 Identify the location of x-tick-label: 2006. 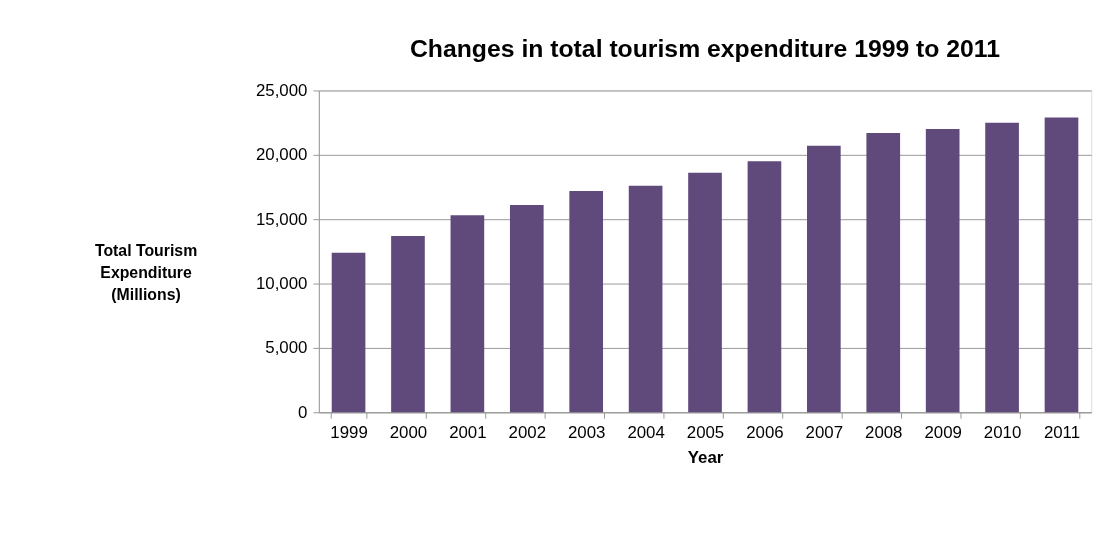
(765, 432).